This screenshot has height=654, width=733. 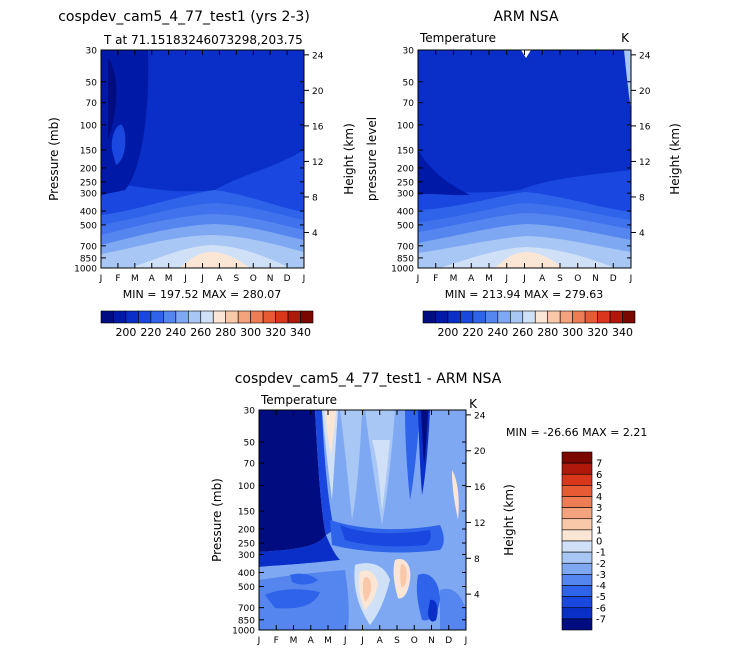 What do you see at coordinates (409, 83) in the screenshot?
I see `y-tick-label: 50` at bounding box center [409, 83].